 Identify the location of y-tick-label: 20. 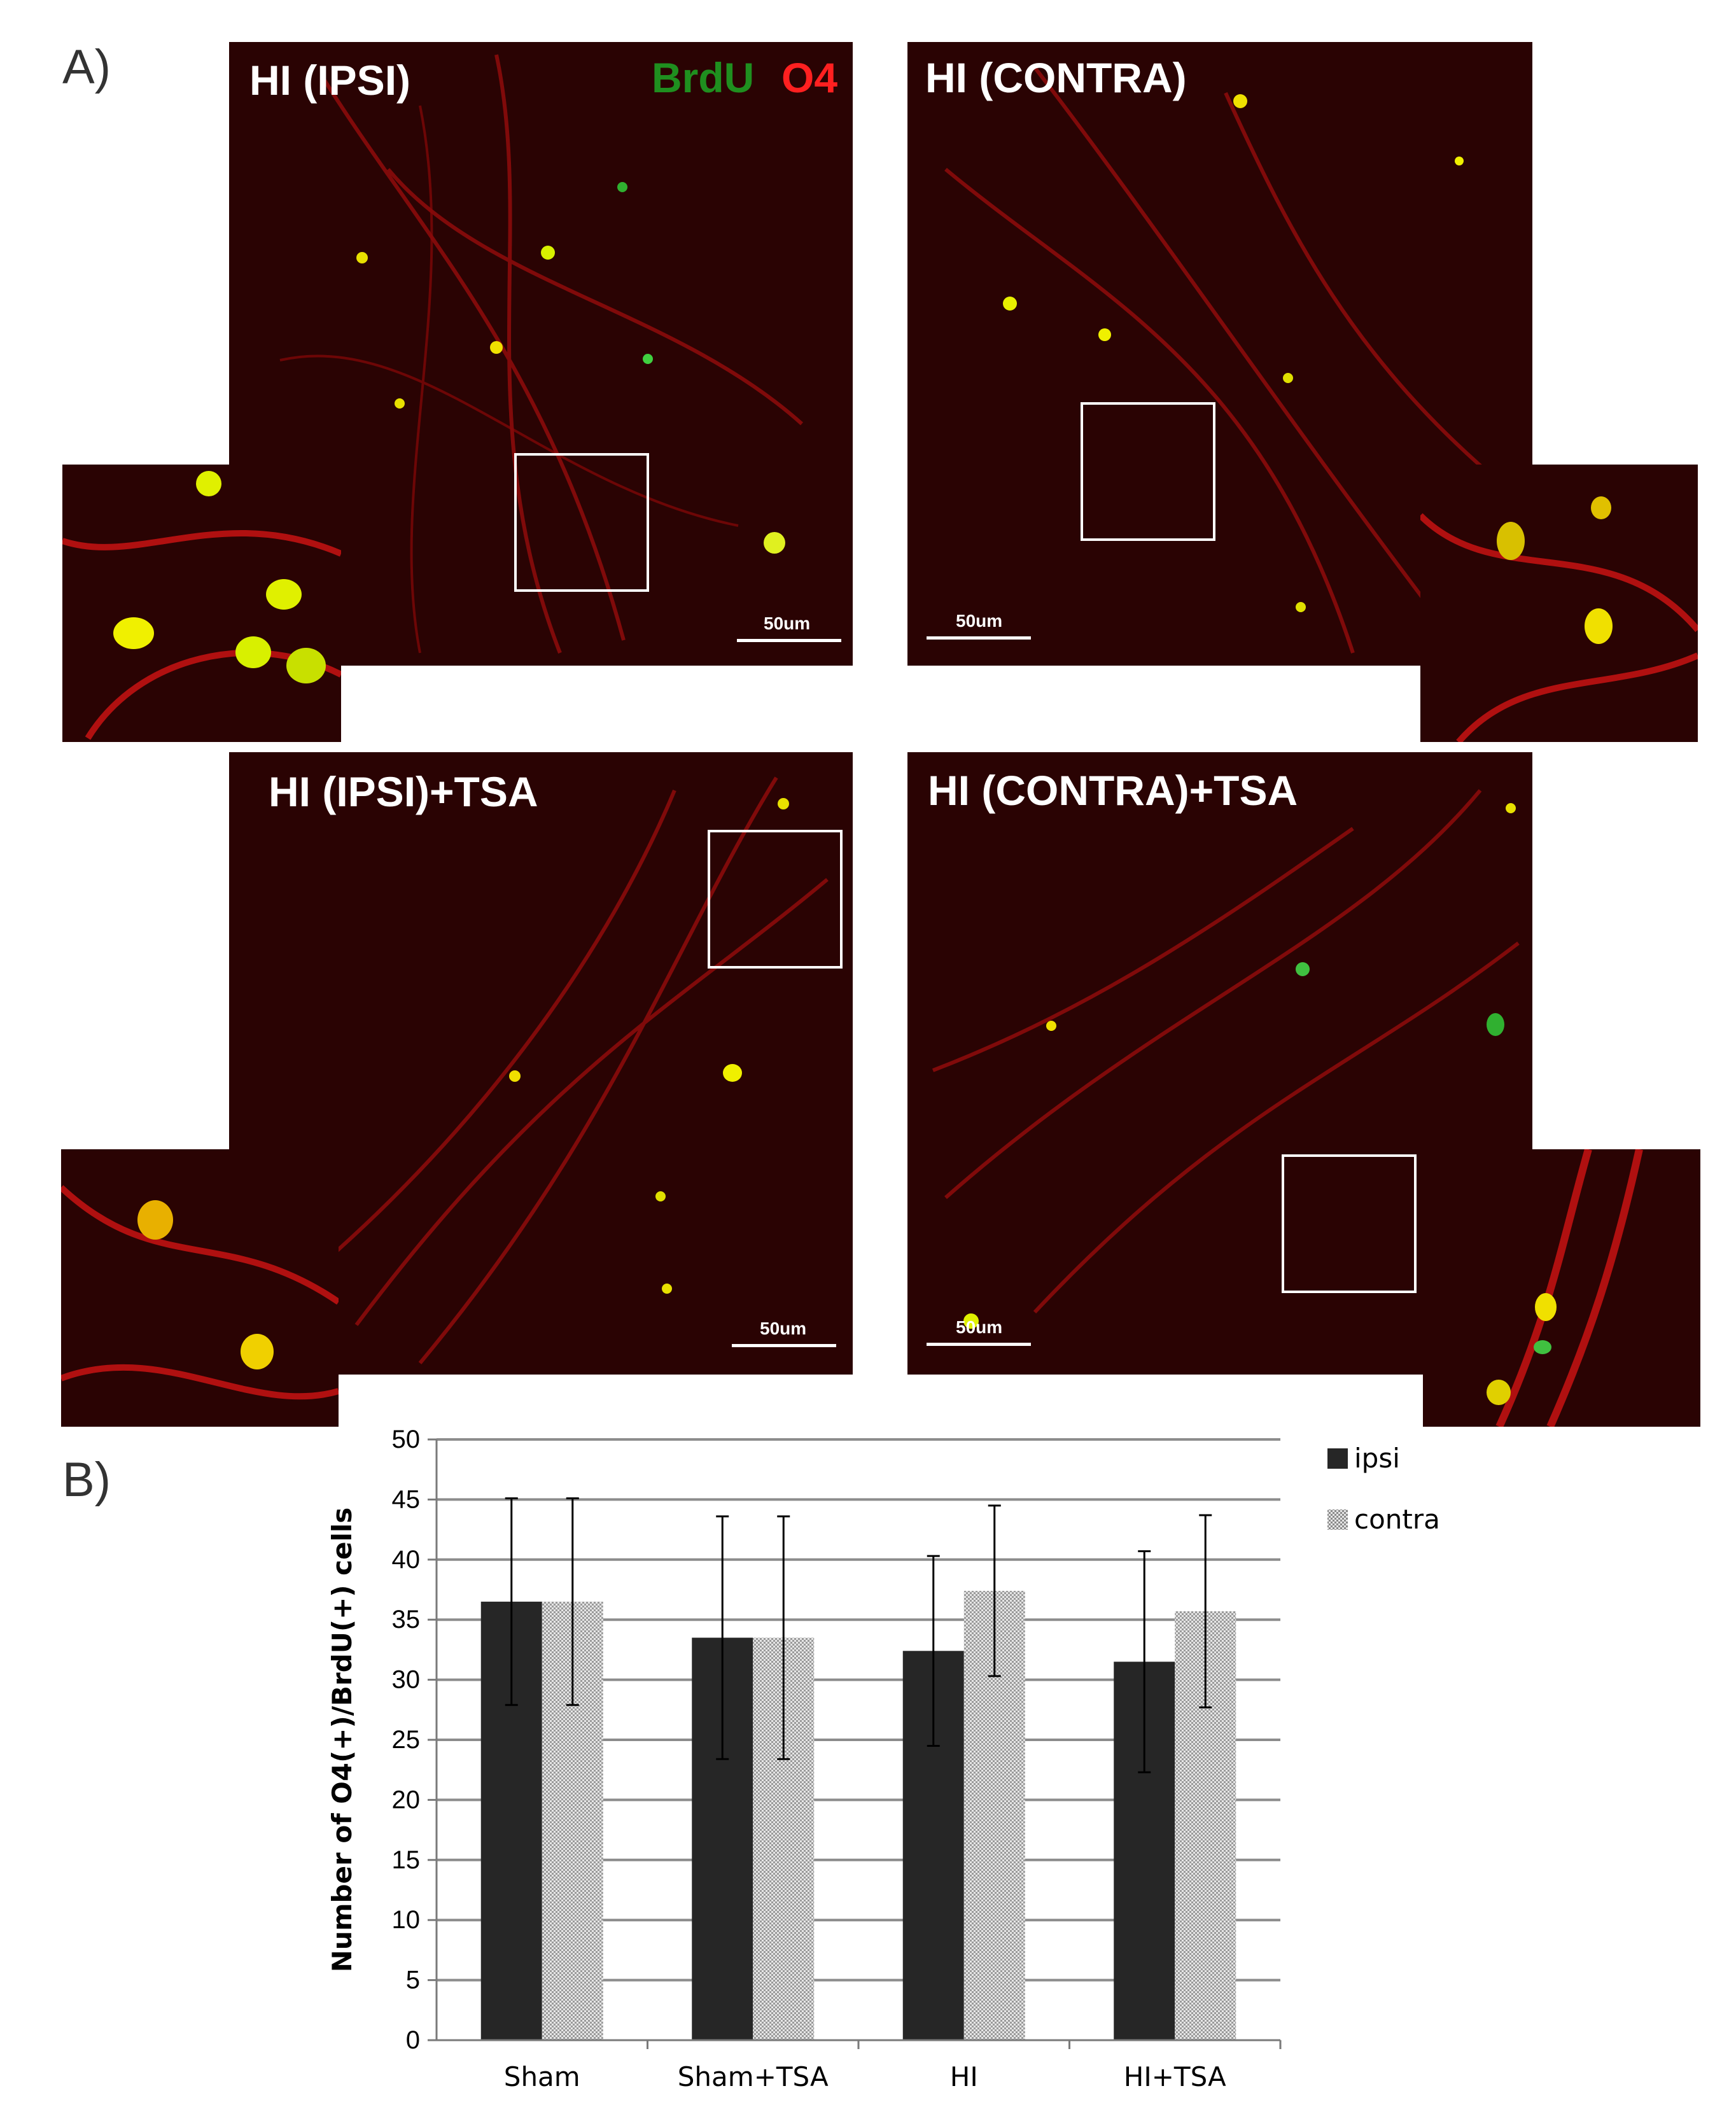
(406, 1800).